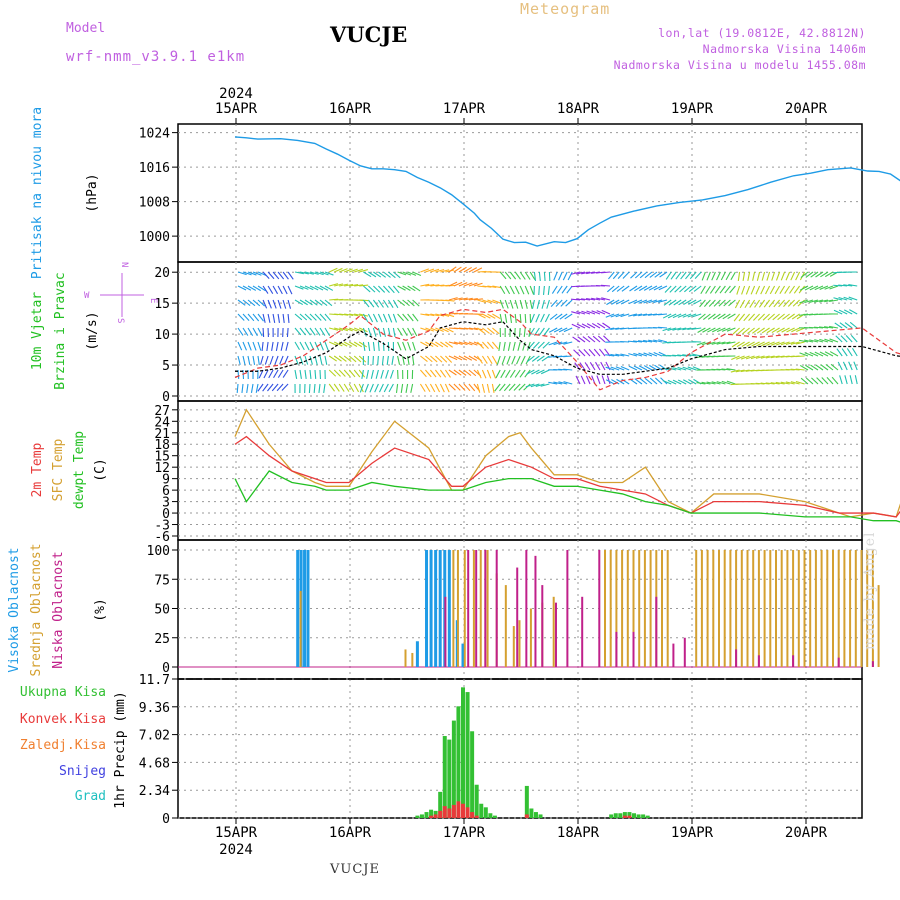 The width and height of the screenshot is (900, 900). Describe the element at coordinates (154, 237) in the screenshot. I see `y-tick-label: 1000` at that location.